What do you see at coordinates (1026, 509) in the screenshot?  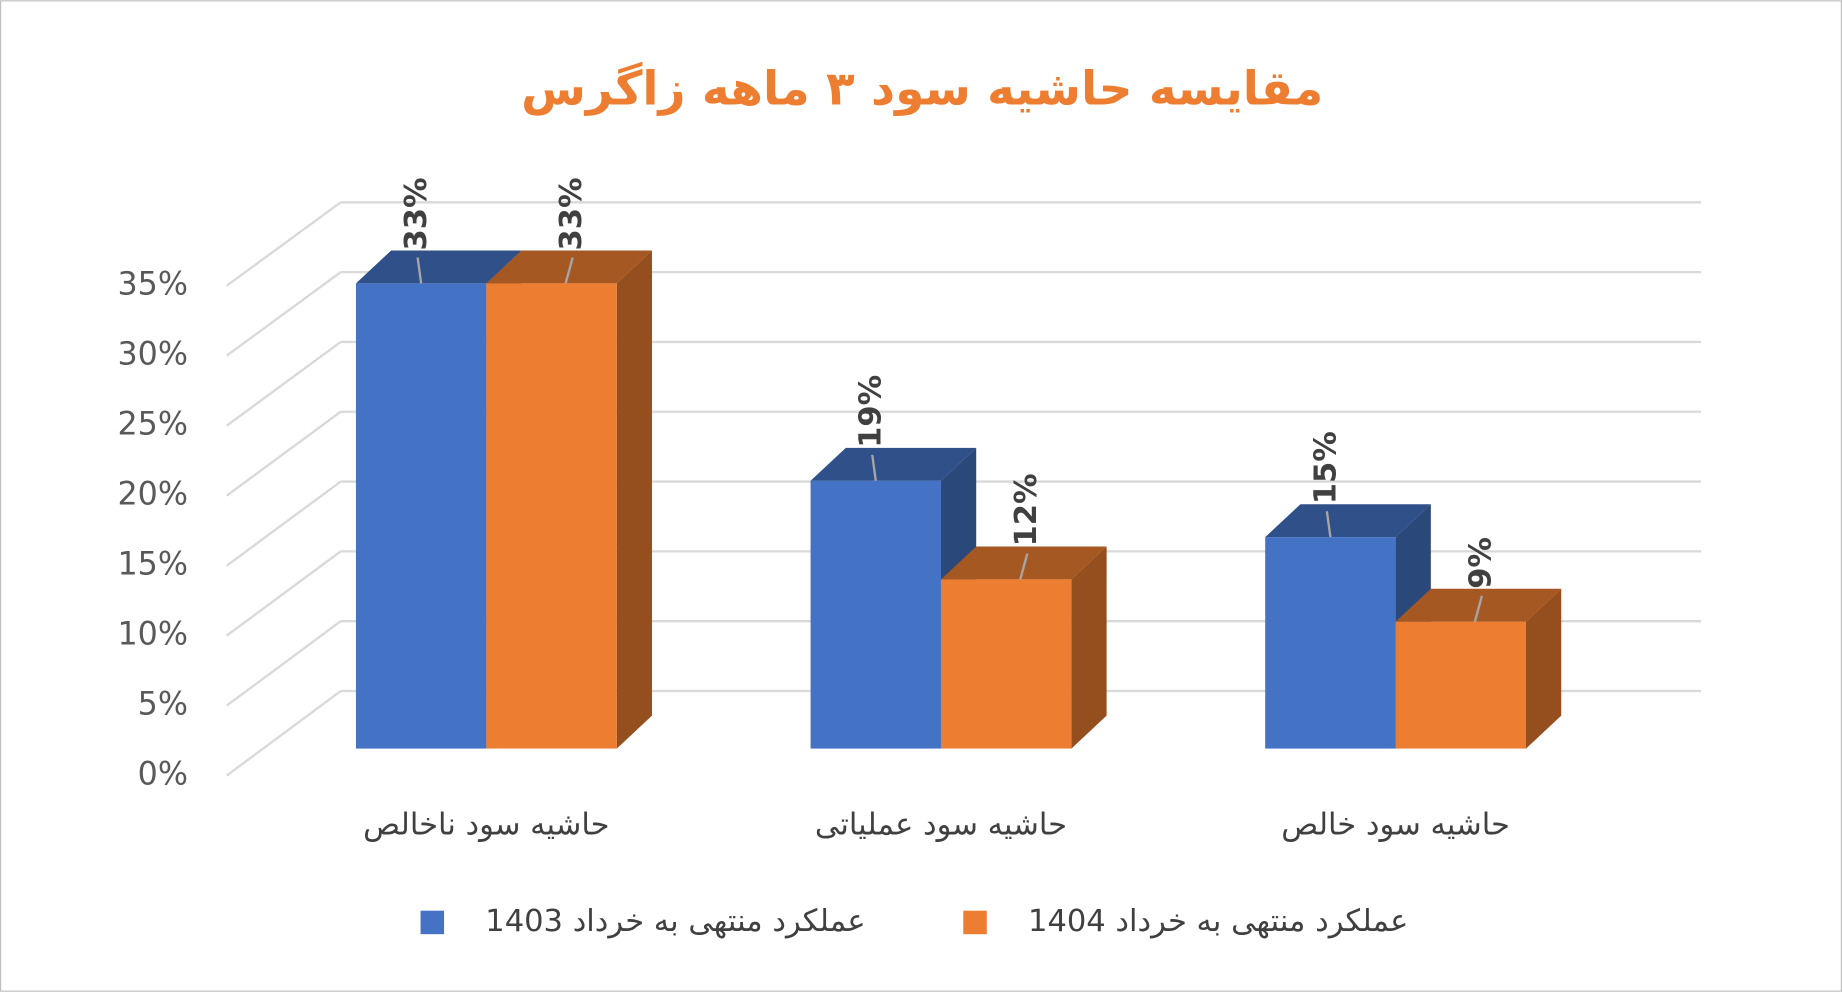 I see `data-label: 12%` at bounding box center [1026, 509].